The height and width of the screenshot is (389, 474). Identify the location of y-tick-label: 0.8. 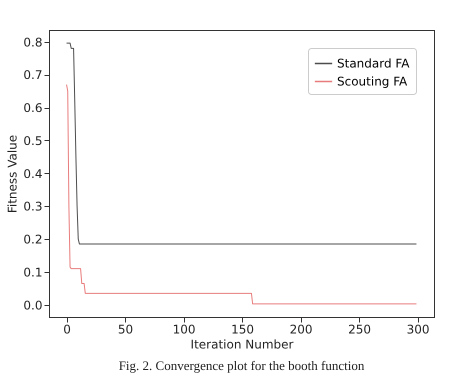
(32, 42).